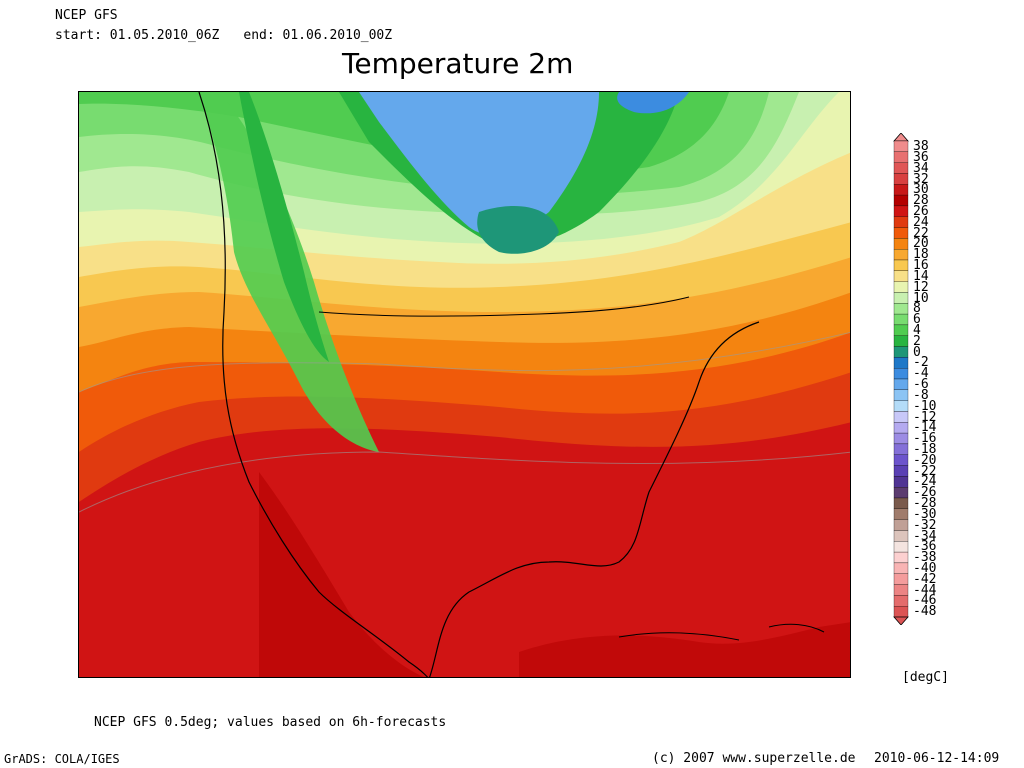 The height and width of the screenshot is (768, 1024). What do you see at coordinates (921, 168) in the screenshot?
I see `scale-label: 34` at bounding box center [921, 168].